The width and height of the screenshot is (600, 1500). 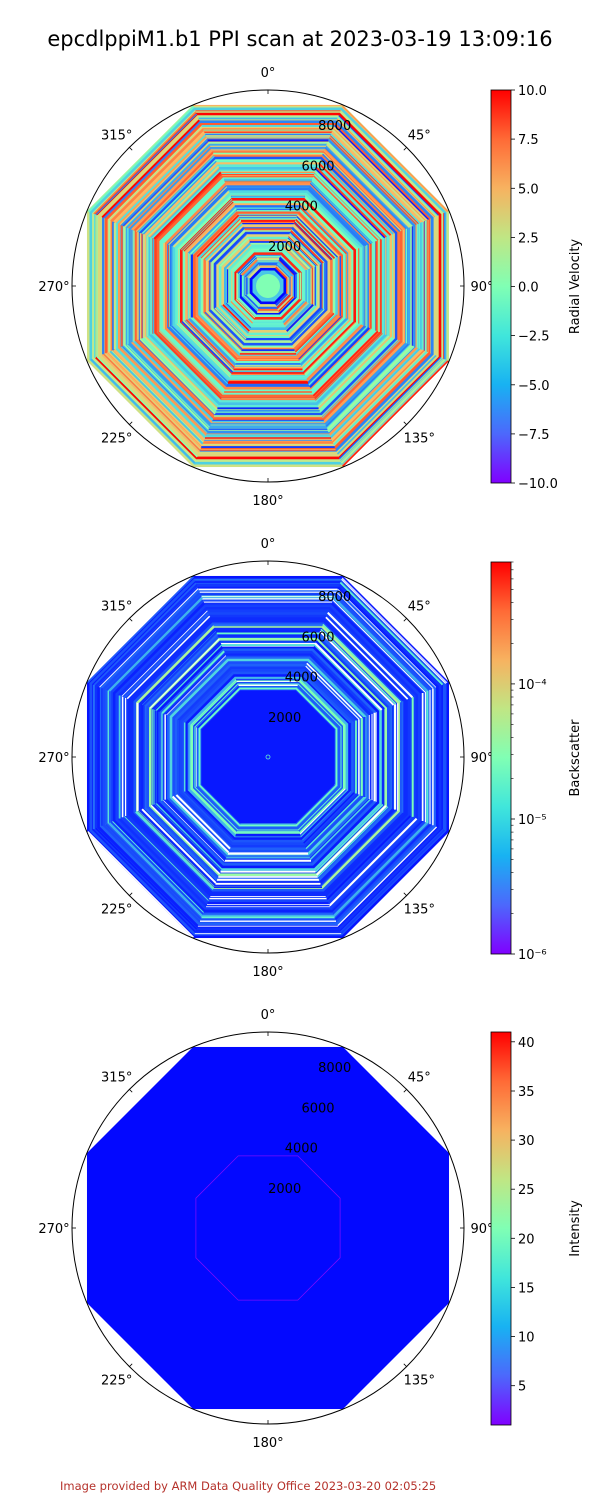 What do you see at coordinates (526, 1092) in the screenshot?
I see `colorbar-tick-label: 35` at bounding box center [526, 1092].